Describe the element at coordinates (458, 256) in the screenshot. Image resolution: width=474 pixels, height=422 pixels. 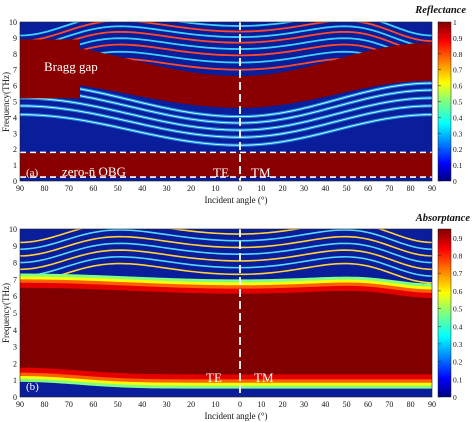
I see `colorbar-tick-label: 0.8` at that location.